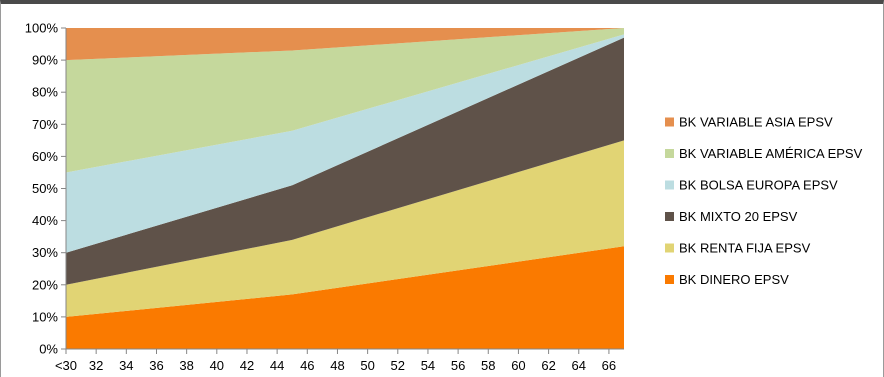 Image resolution: width=884 pixels, height=377 pixels. I want to click on y-tick-label: 100%, so click(42, 28).